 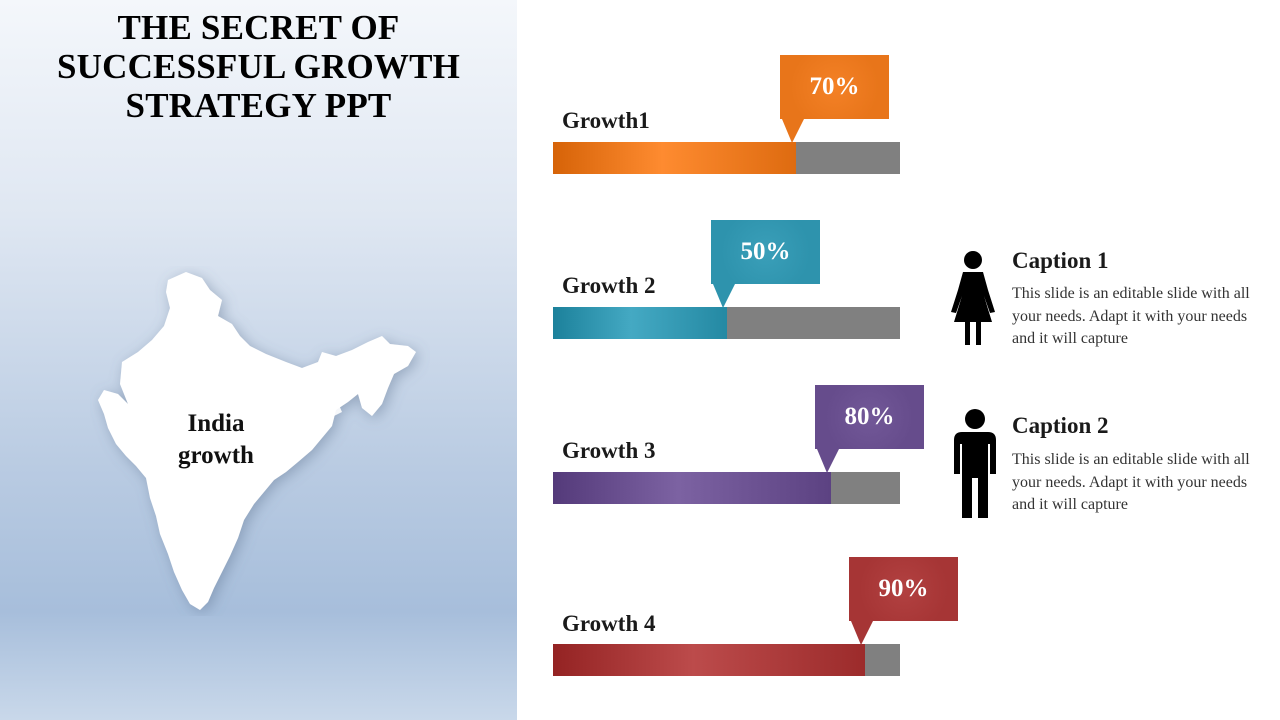 I want to click on growth-label: Growth 3, so click(x=609, y=450).